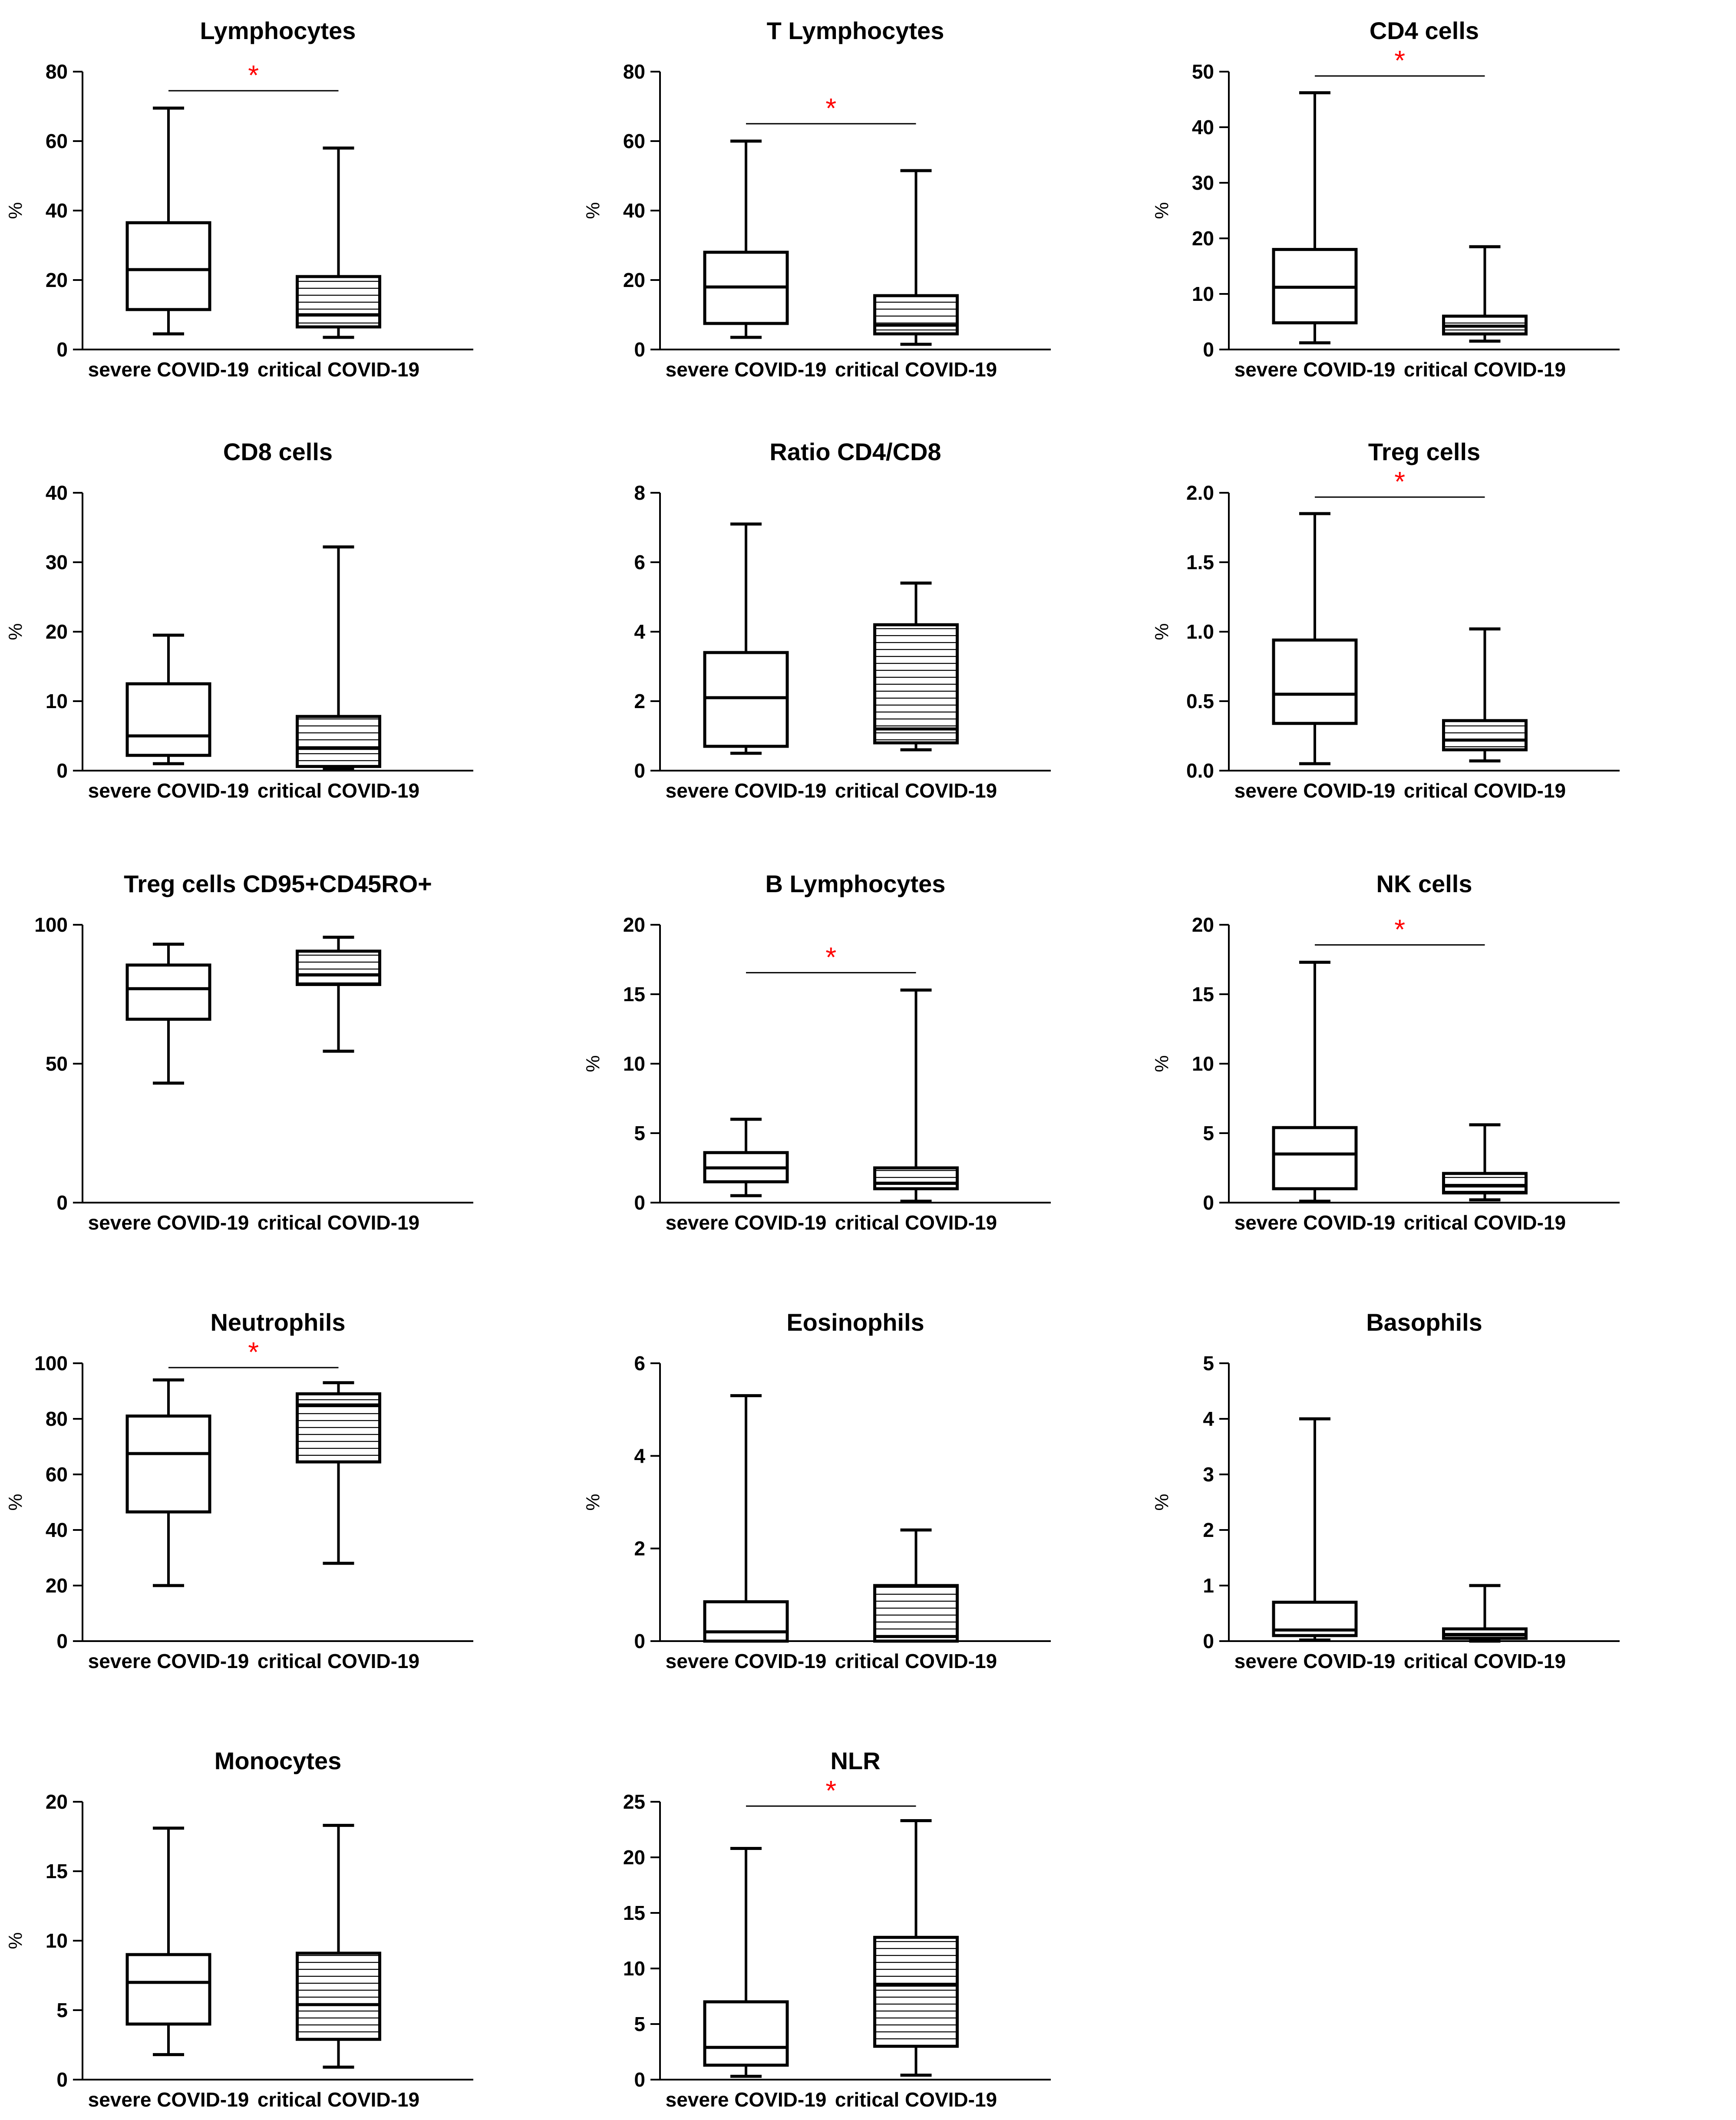 Image resolution: width=1736 pixels, height=2120 pixels. I want to click on panel-title: Monocytes, so click(278, 1760).